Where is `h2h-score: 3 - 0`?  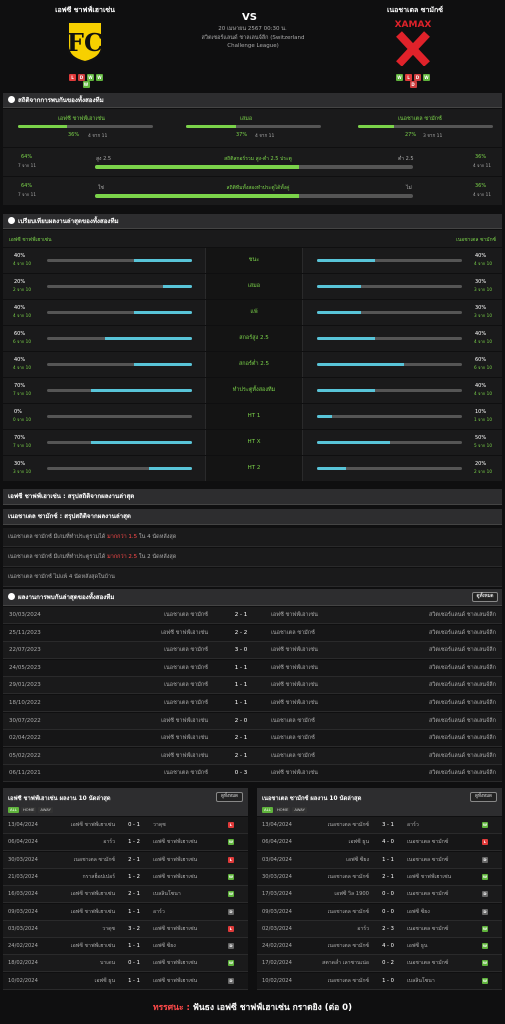
h2h-score: 3 - 0 is located at coordinates (241, 650).